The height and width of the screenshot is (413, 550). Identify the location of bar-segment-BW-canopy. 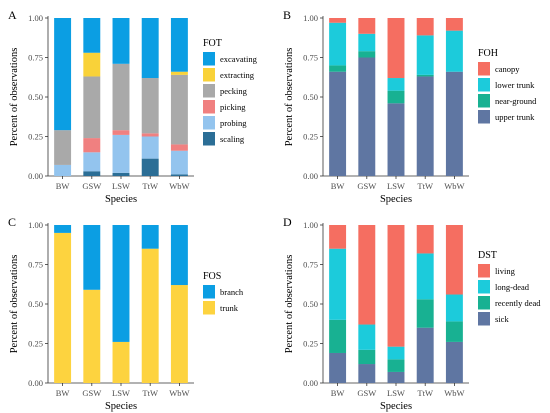
(338, 20).